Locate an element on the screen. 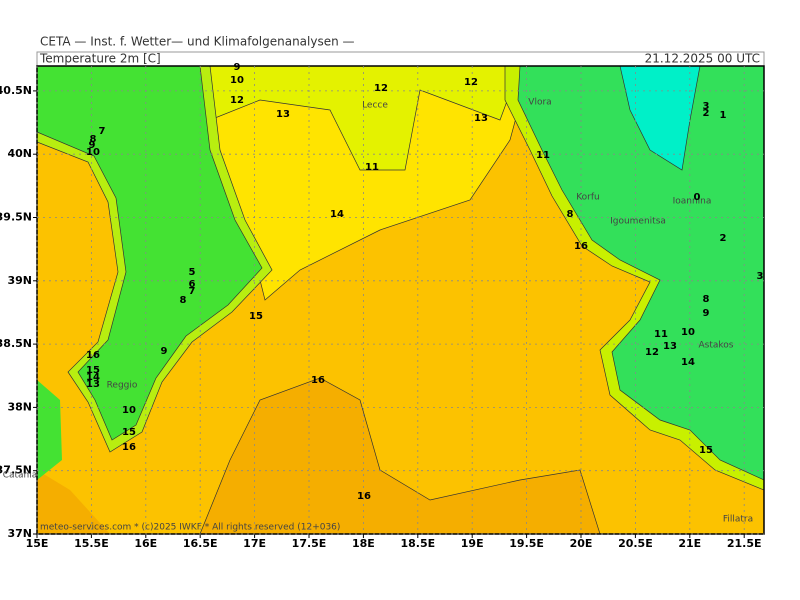 Image resolution: width=800 pixels, height=600 pixels. place-name: Vlora is located at coordinates (539, 103).